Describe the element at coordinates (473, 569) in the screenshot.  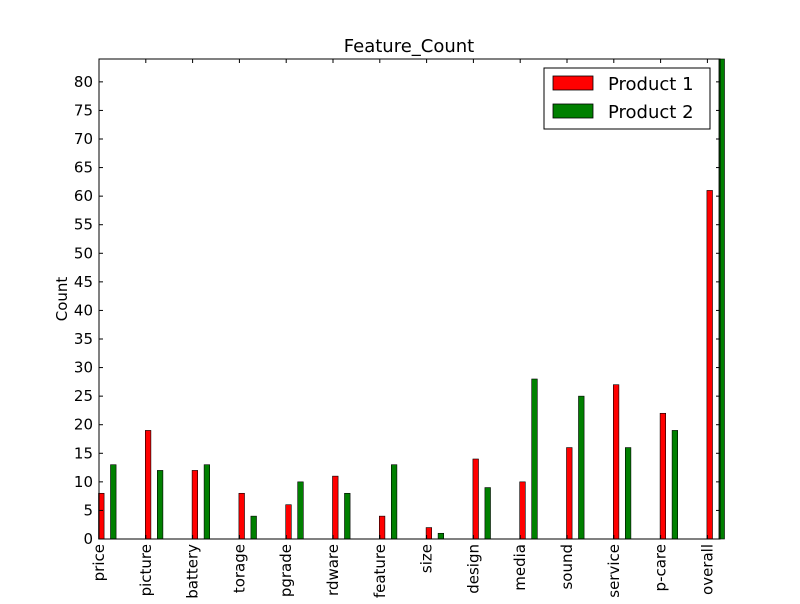
I see `x-tick-label: design` at that location.